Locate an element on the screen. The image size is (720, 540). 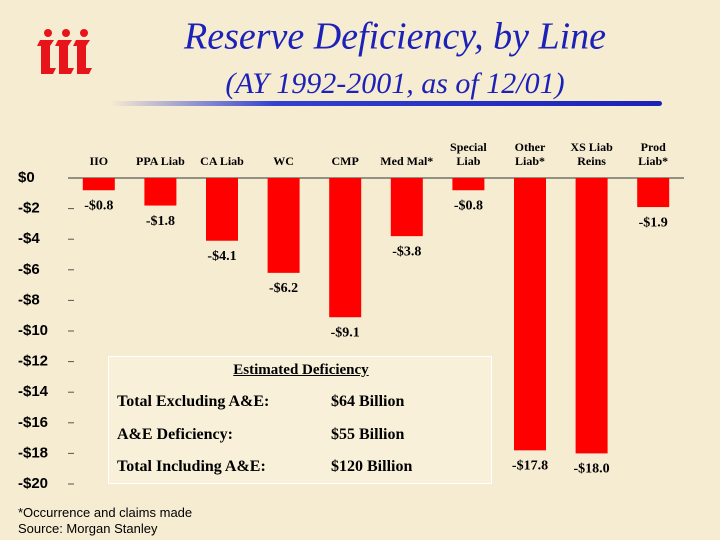
chart-title: Reserve Deficiency, by Line is located at coordinates (394, 37).